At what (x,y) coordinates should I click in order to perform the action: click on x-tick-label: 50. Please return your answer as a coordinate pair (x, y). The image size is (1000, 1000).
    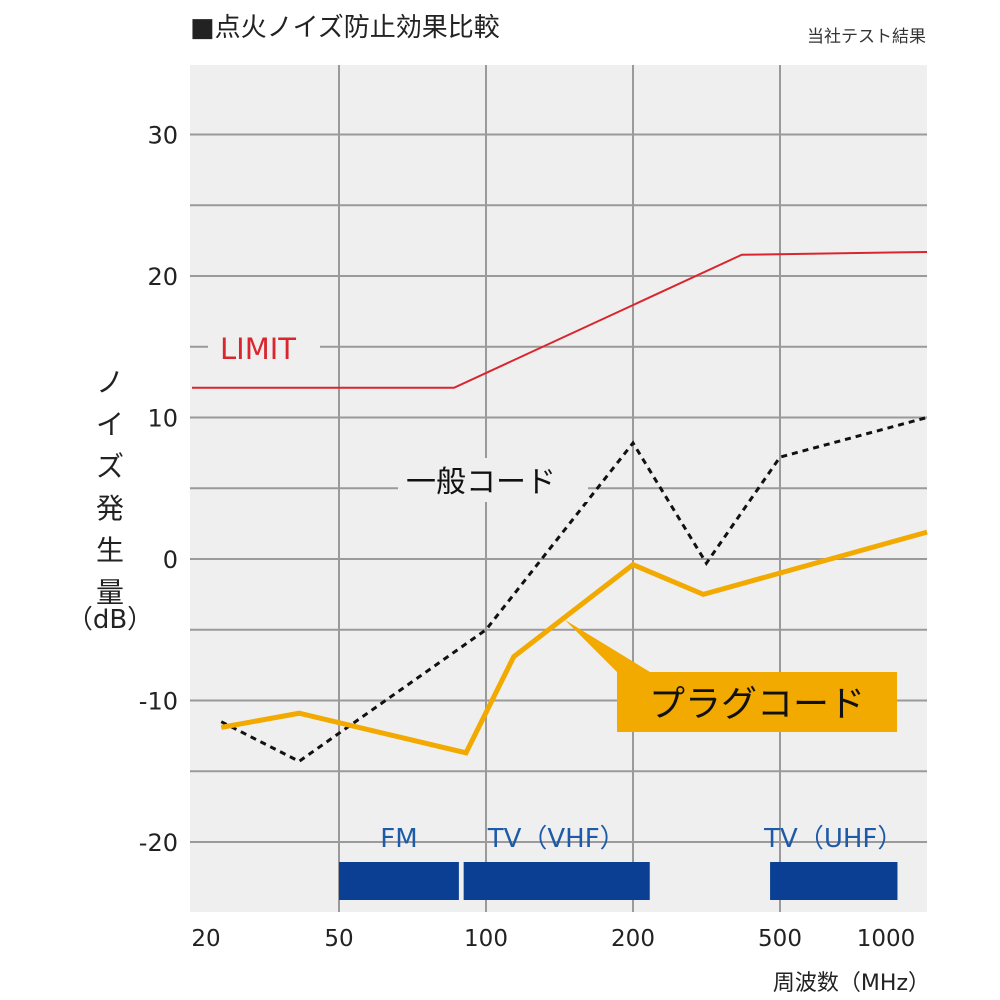
    Looking at the image, I should click on (338, 939).